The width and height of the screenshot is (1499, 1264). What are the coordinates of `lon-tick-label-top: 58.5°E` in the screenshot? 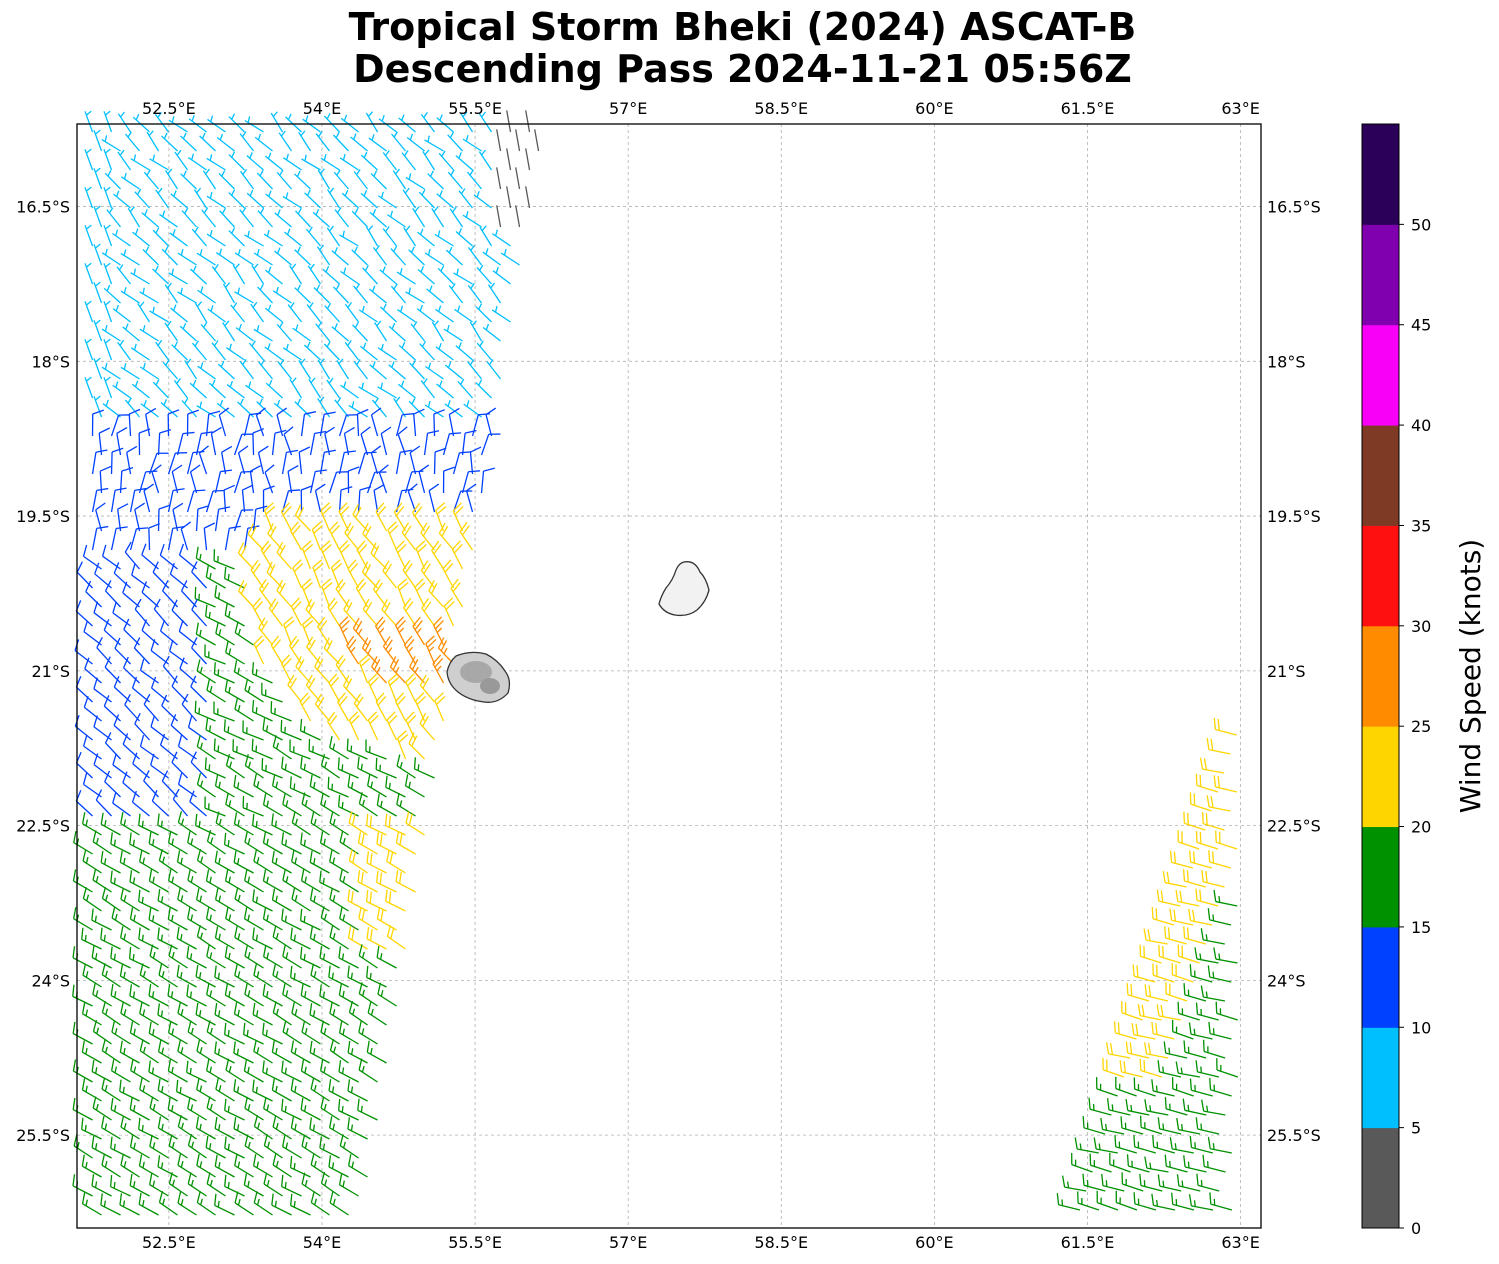 It's located at (781, 108).